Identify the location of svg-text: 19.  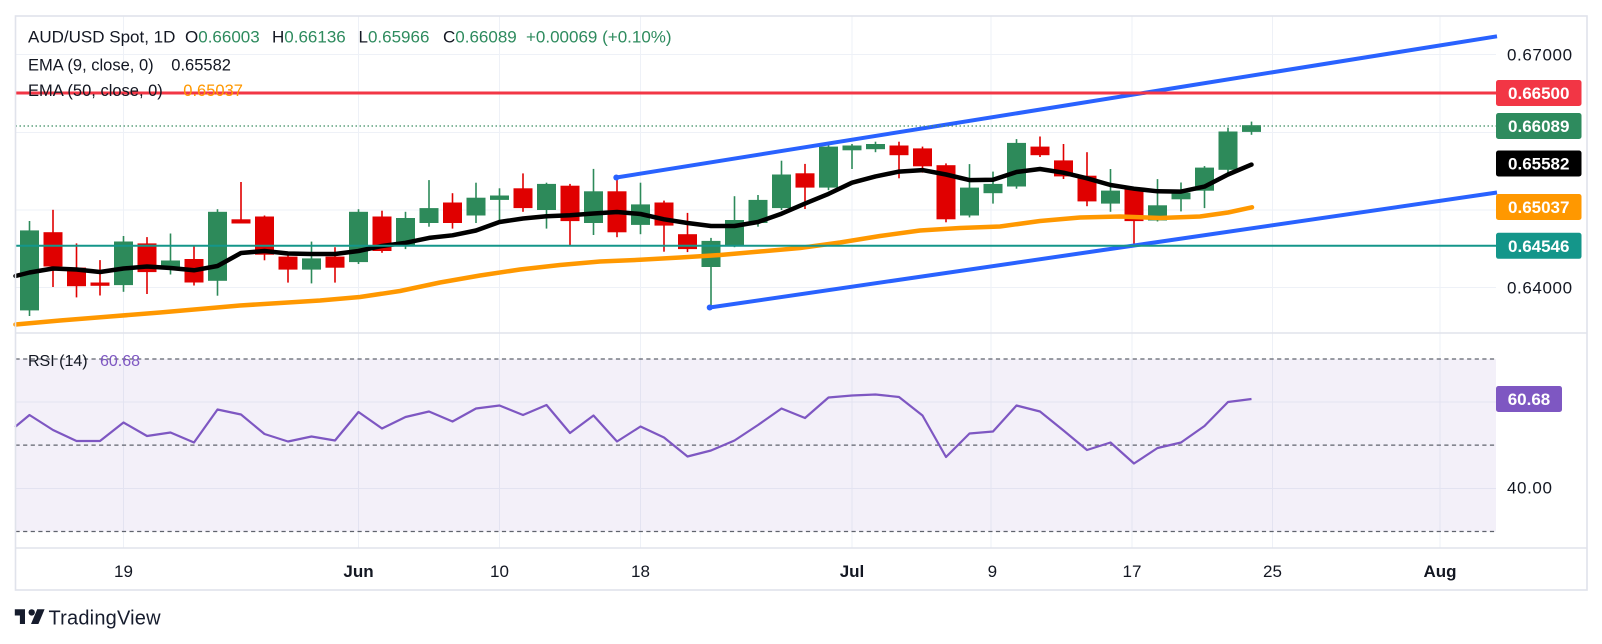
(123, 571).